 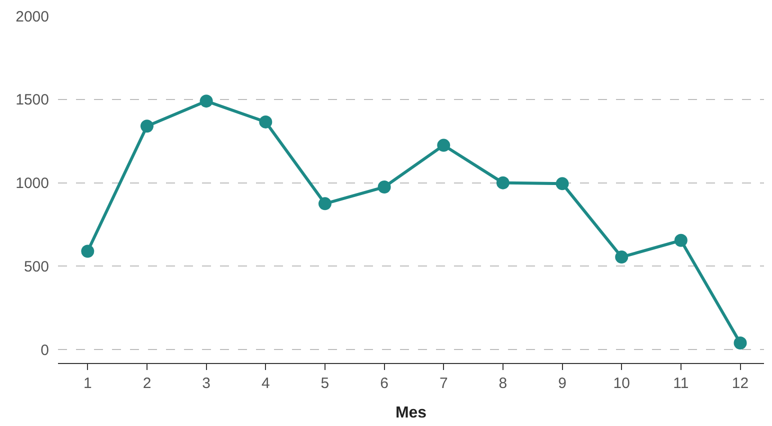 I want to click on x-axis-title: Mes, so click(x=411, y=413).